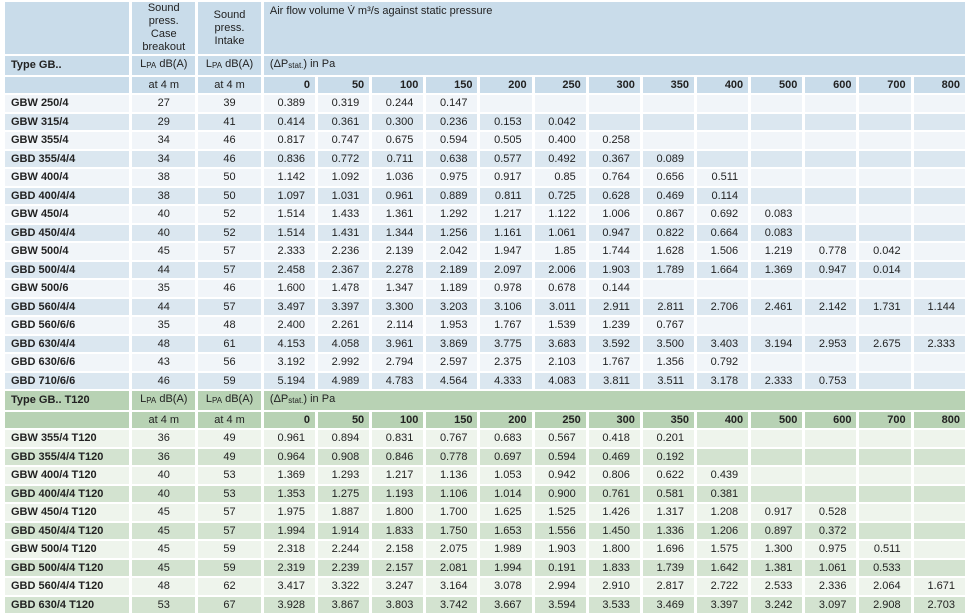 The width and height of the screenshot is (973, 615). Describe the element at coordinates (452, 456) in the screenshot. I see `airflow-value-150: 0.778` at that location.